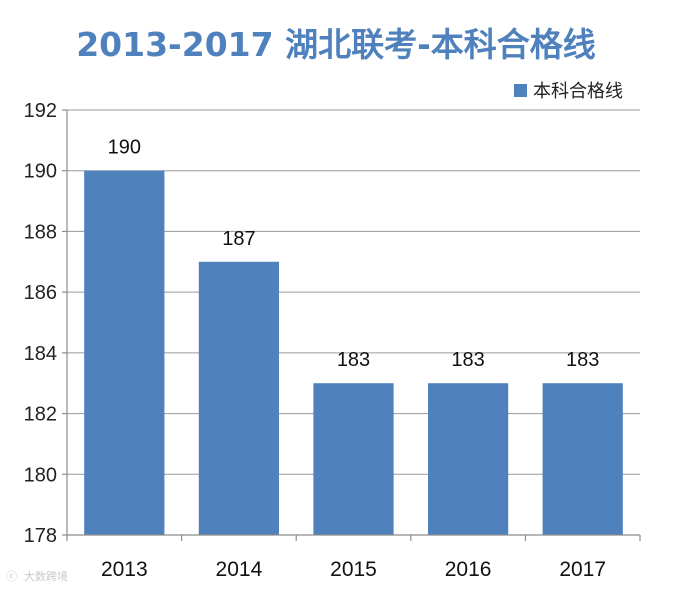 The height and width of the screenshot is (590, 689). Describe the element at coordinates (40, 354) in the screenshot. I see `y-tick-label: 184` at that location.